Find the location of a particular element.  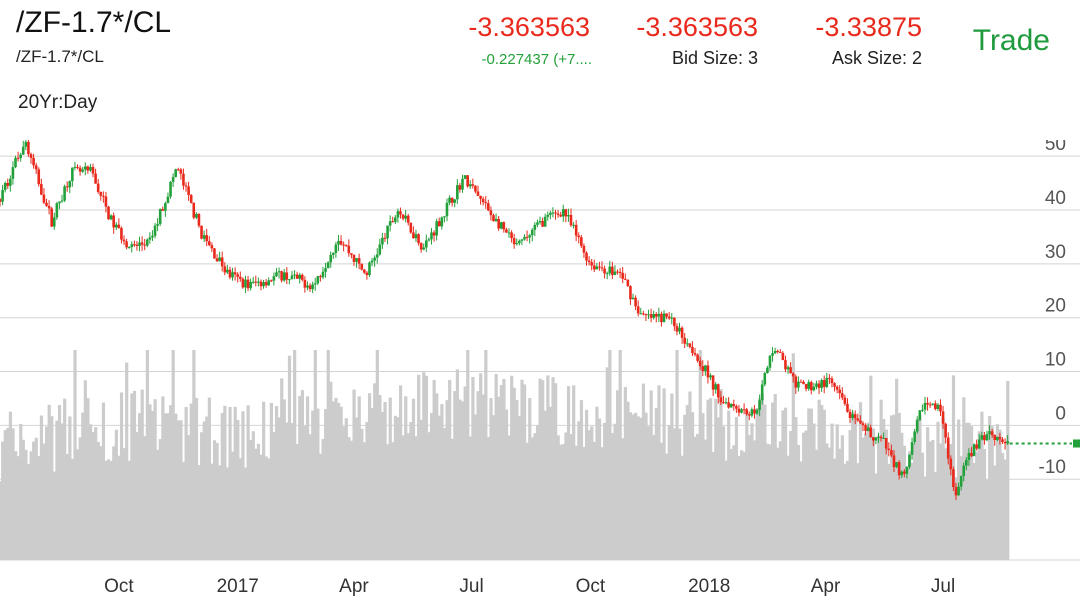

y-tick-label: 30 is located at coordinates (1055, 252).